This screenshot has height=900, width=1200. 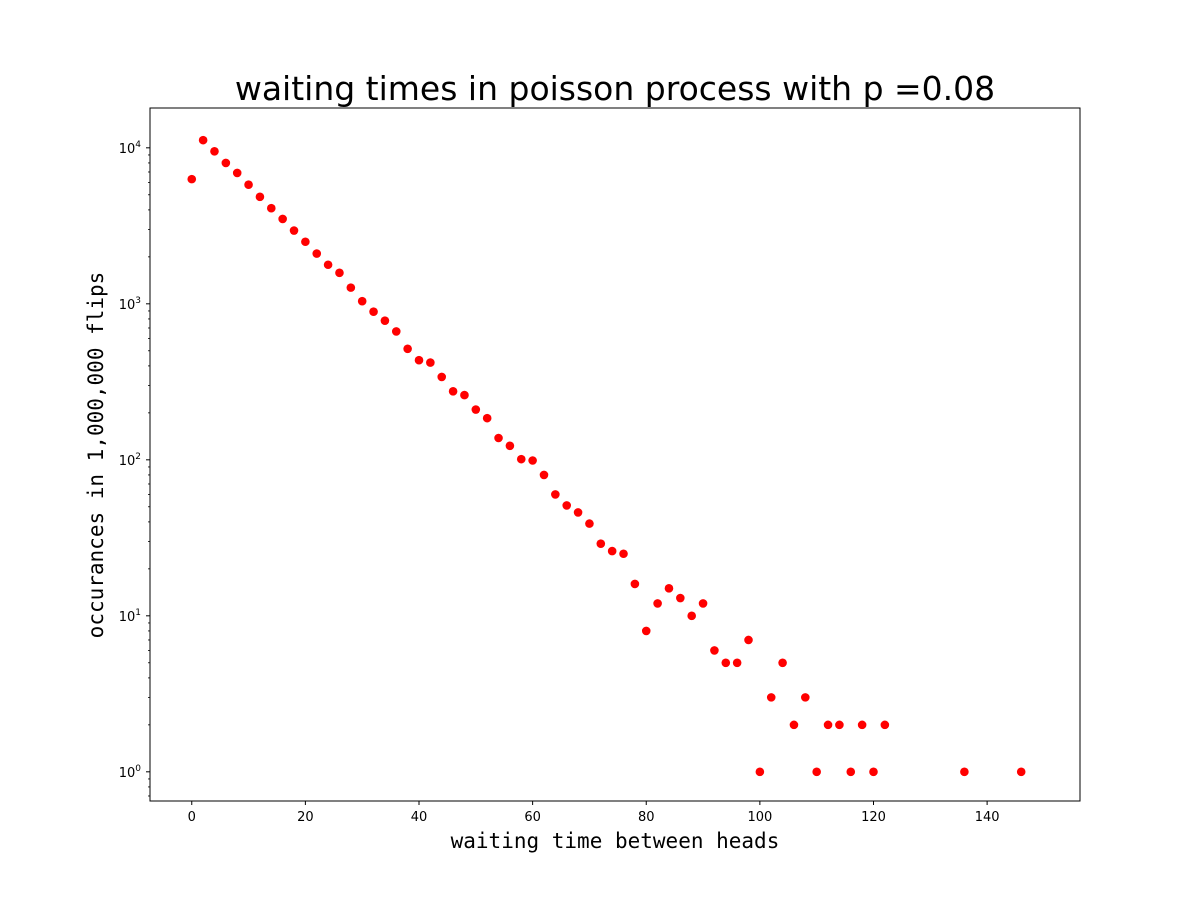 What do you see at coordinates (305, 817) in the screenshot?
I see `x-tick-label: 20` at bounding box center [305, 817].